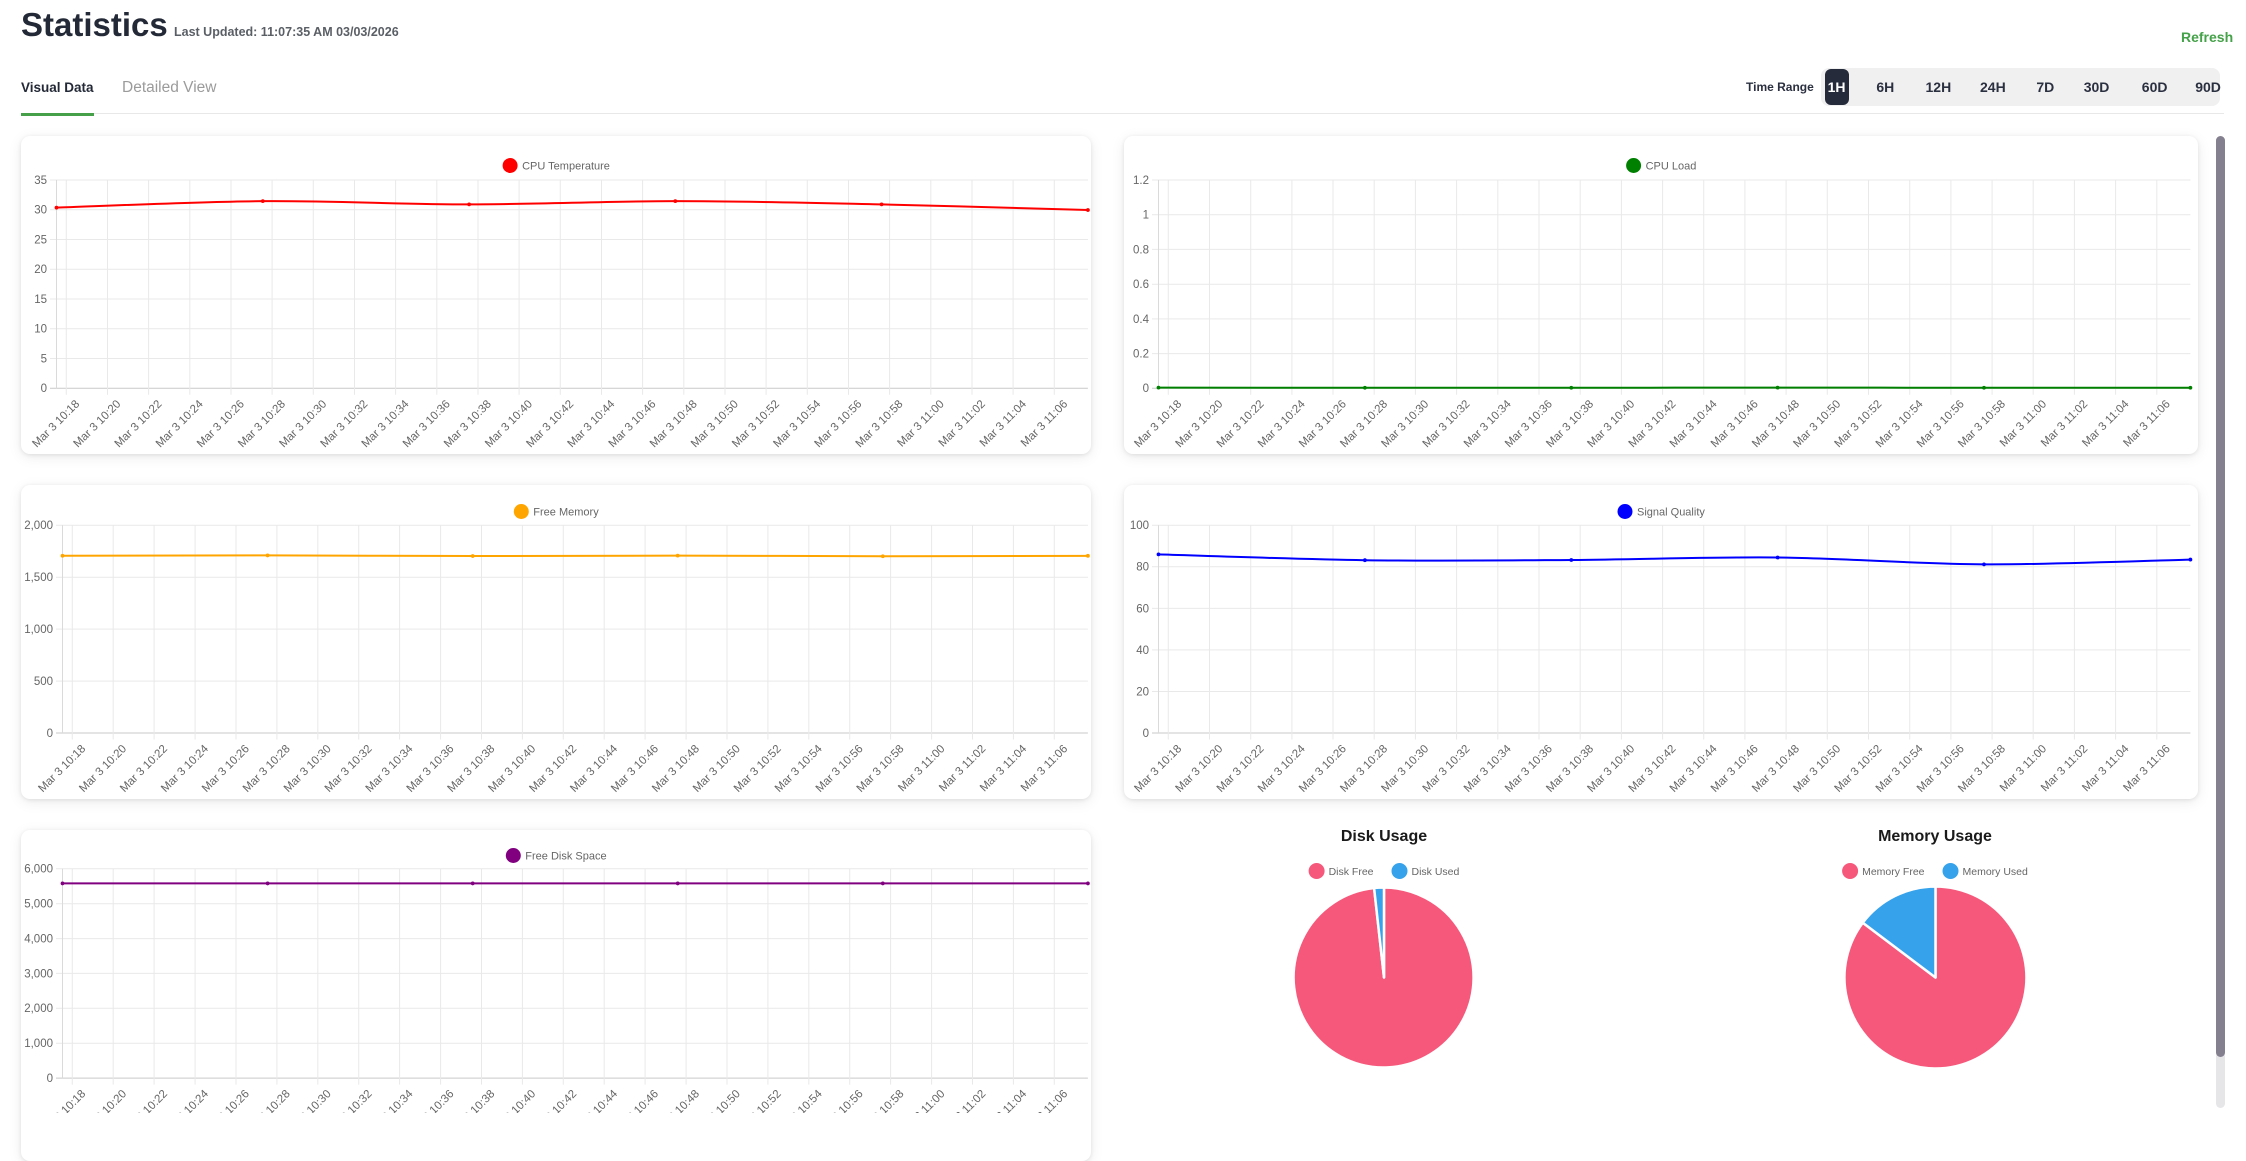  What do you see at coordinates (1141, 320) in the screenshot?
I see `svg-text: 0.4` at bounding box center [1141, 320].